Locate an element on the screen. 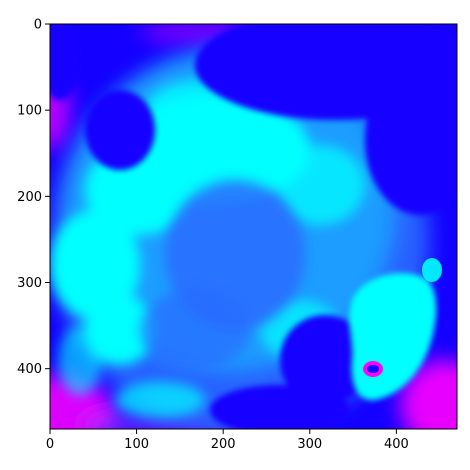 The width and height of the screenshot is (470, 470). y-tick-label: 0 is located at coordinates (38, 25).